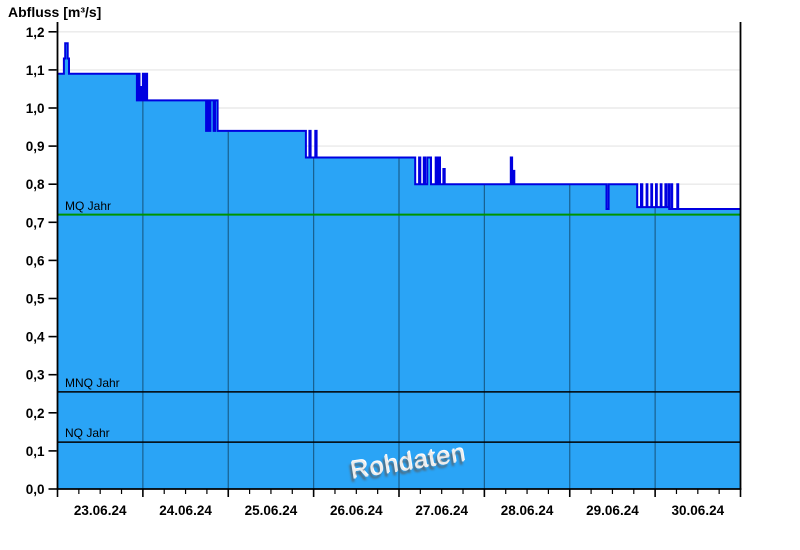 The image size is (800, 550). I want to click on chart-title: Abfluss [m³/s], so click(55, 12).